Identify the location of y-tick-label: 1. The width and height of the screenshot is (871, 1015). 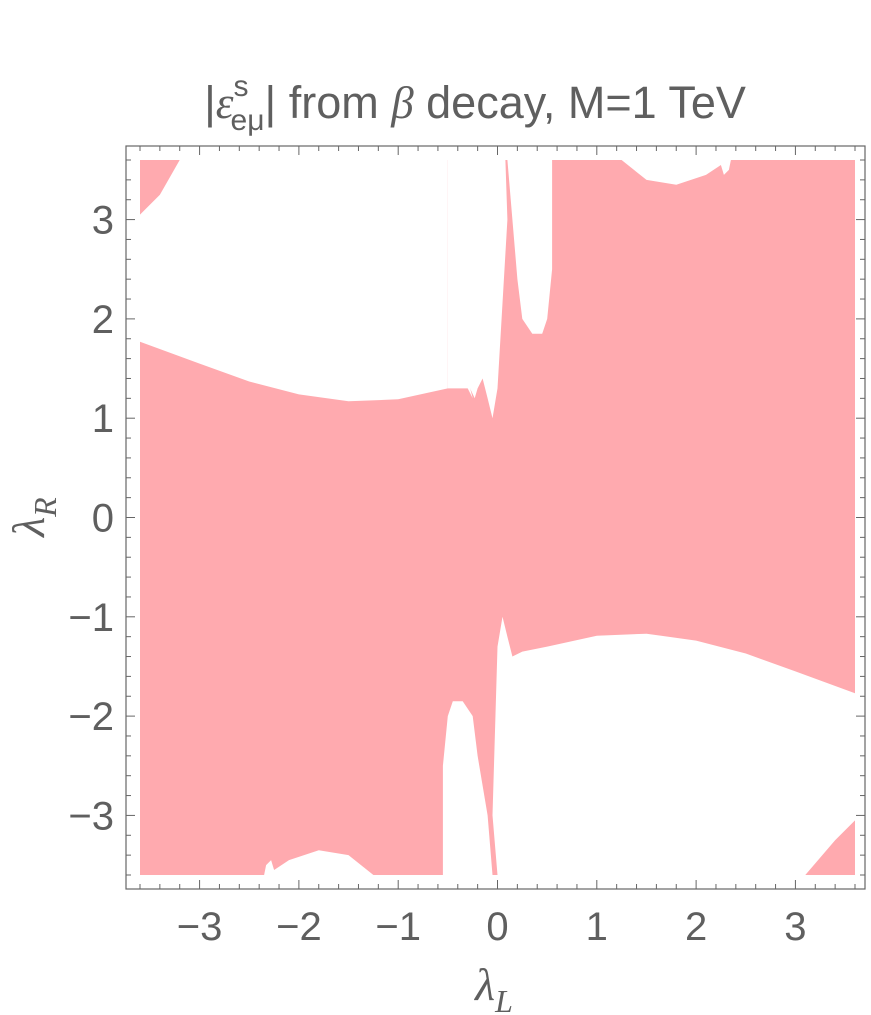
(103, 419).